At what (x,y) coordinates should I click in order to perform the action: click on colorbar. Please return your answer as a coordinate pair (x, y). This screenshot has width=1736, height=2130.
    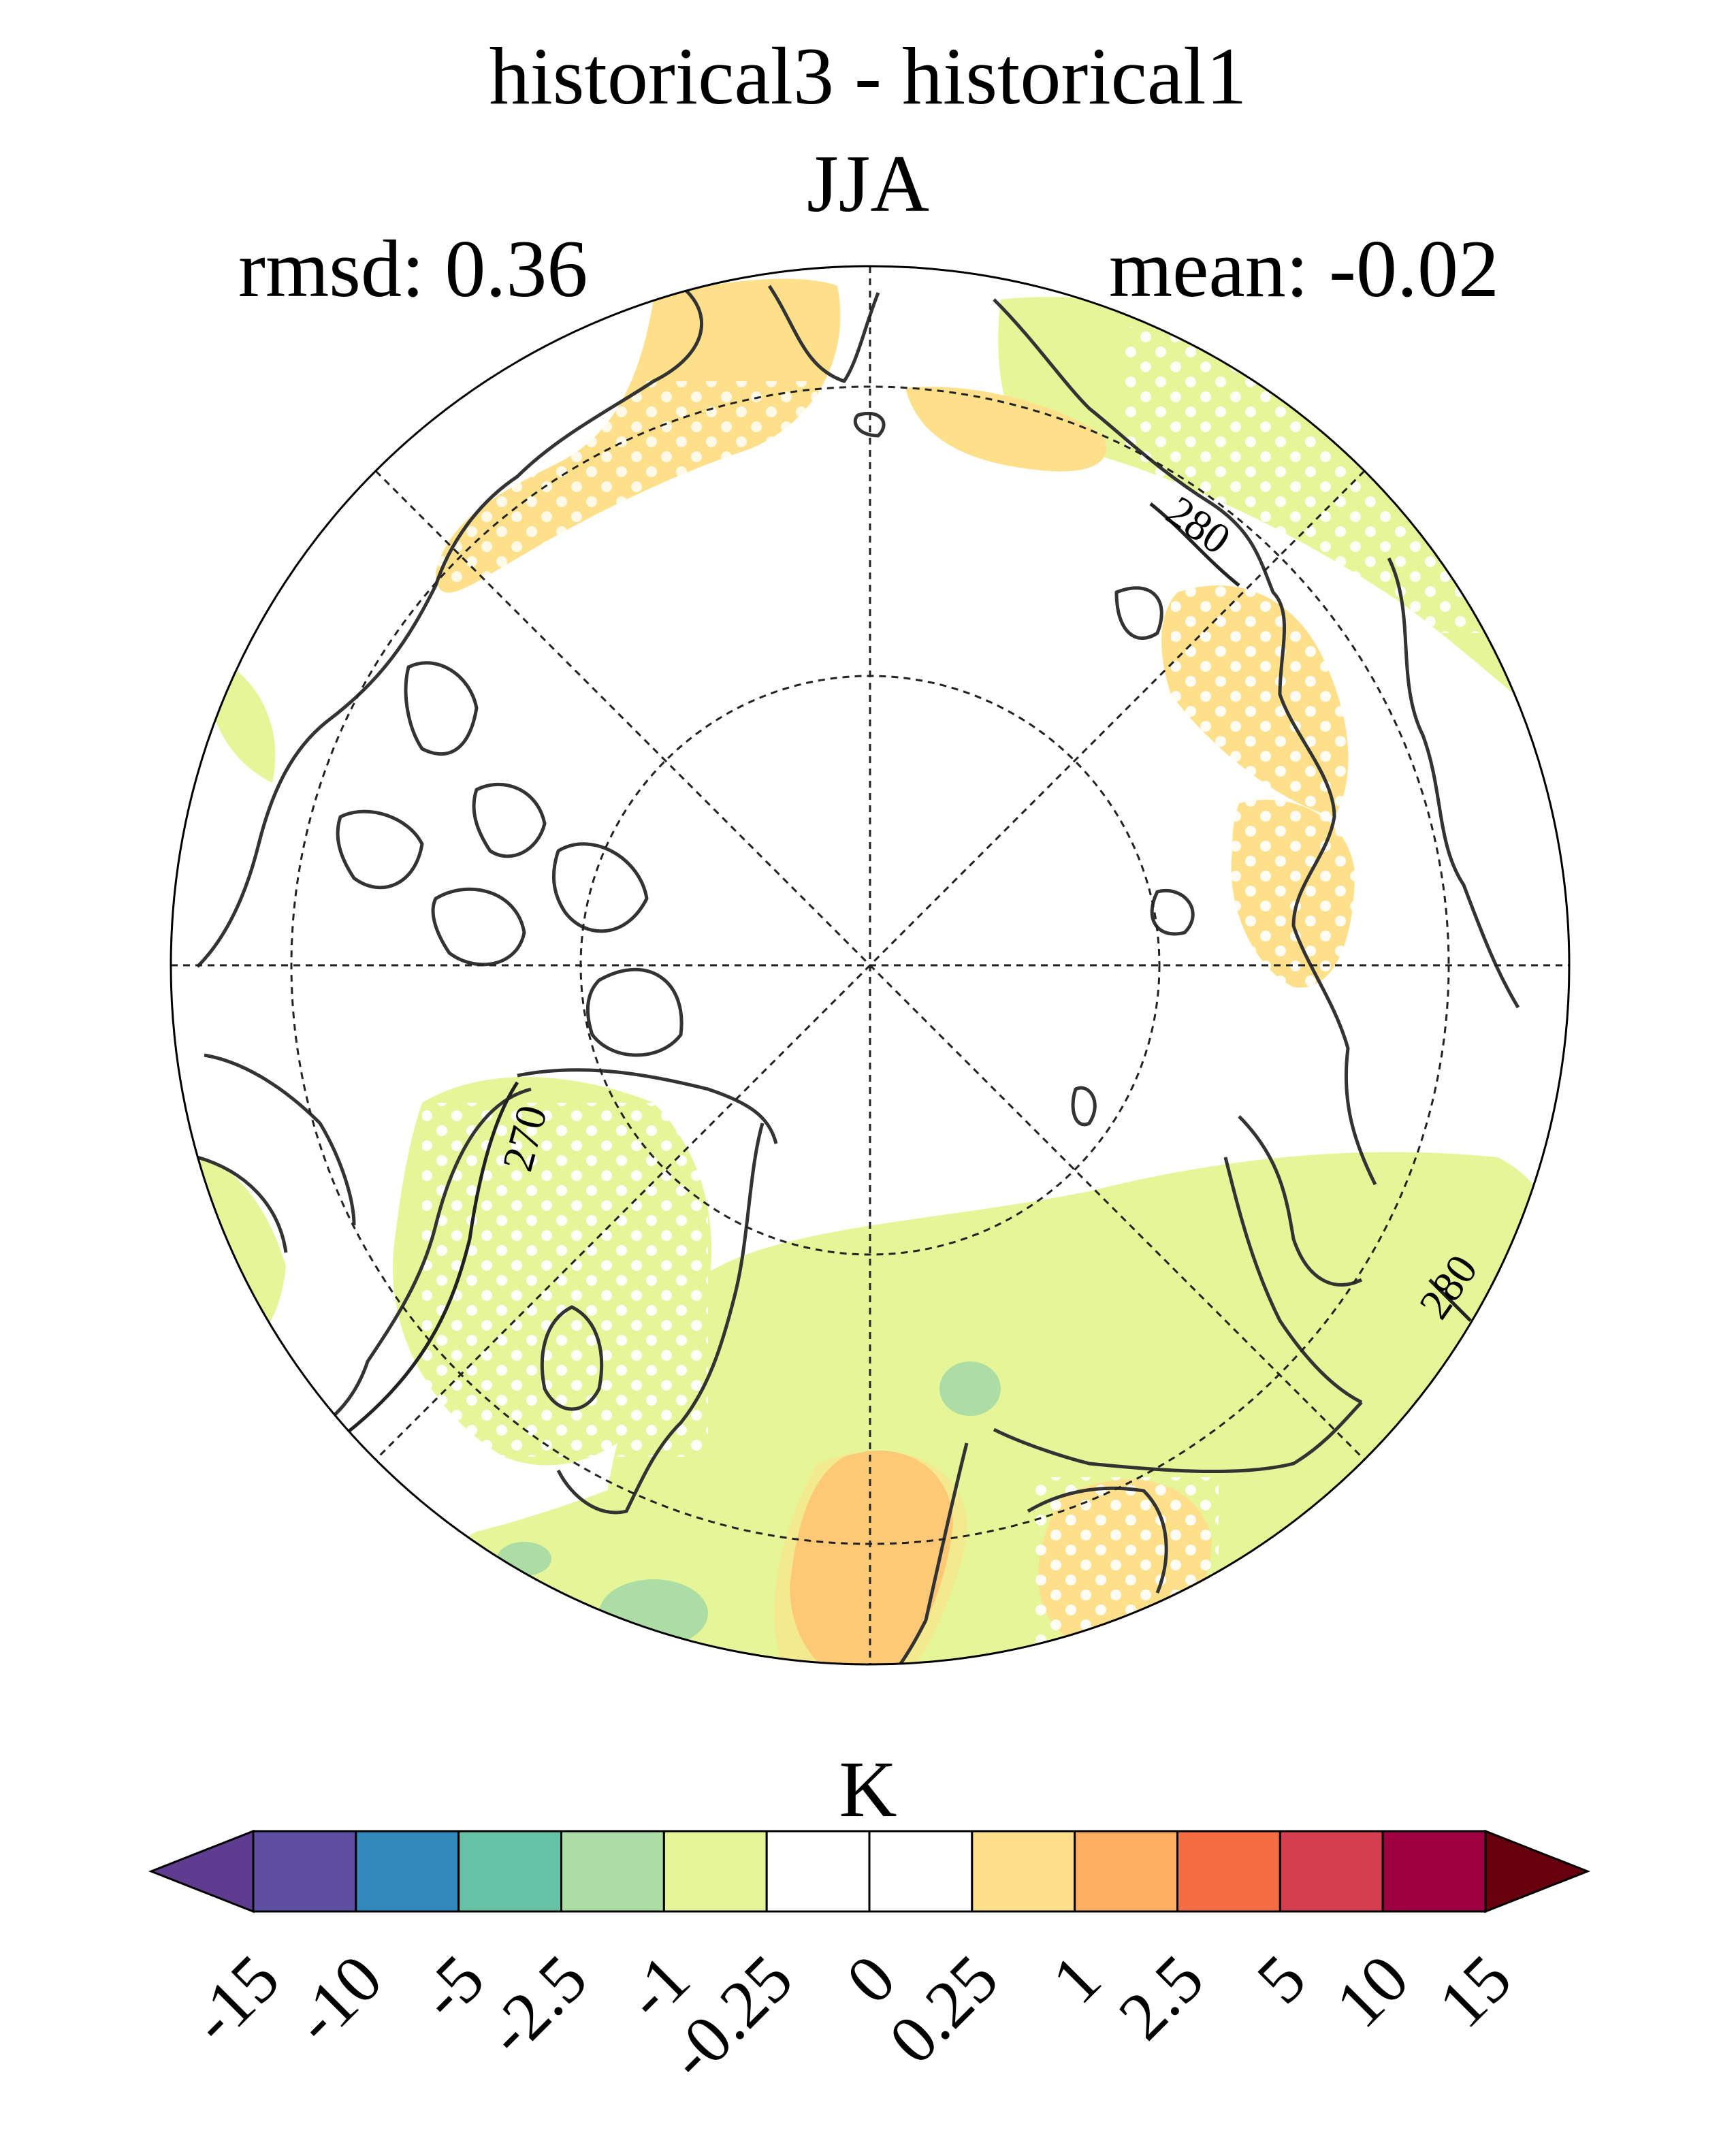
    Looking at the image, I should click on (869, 1871).